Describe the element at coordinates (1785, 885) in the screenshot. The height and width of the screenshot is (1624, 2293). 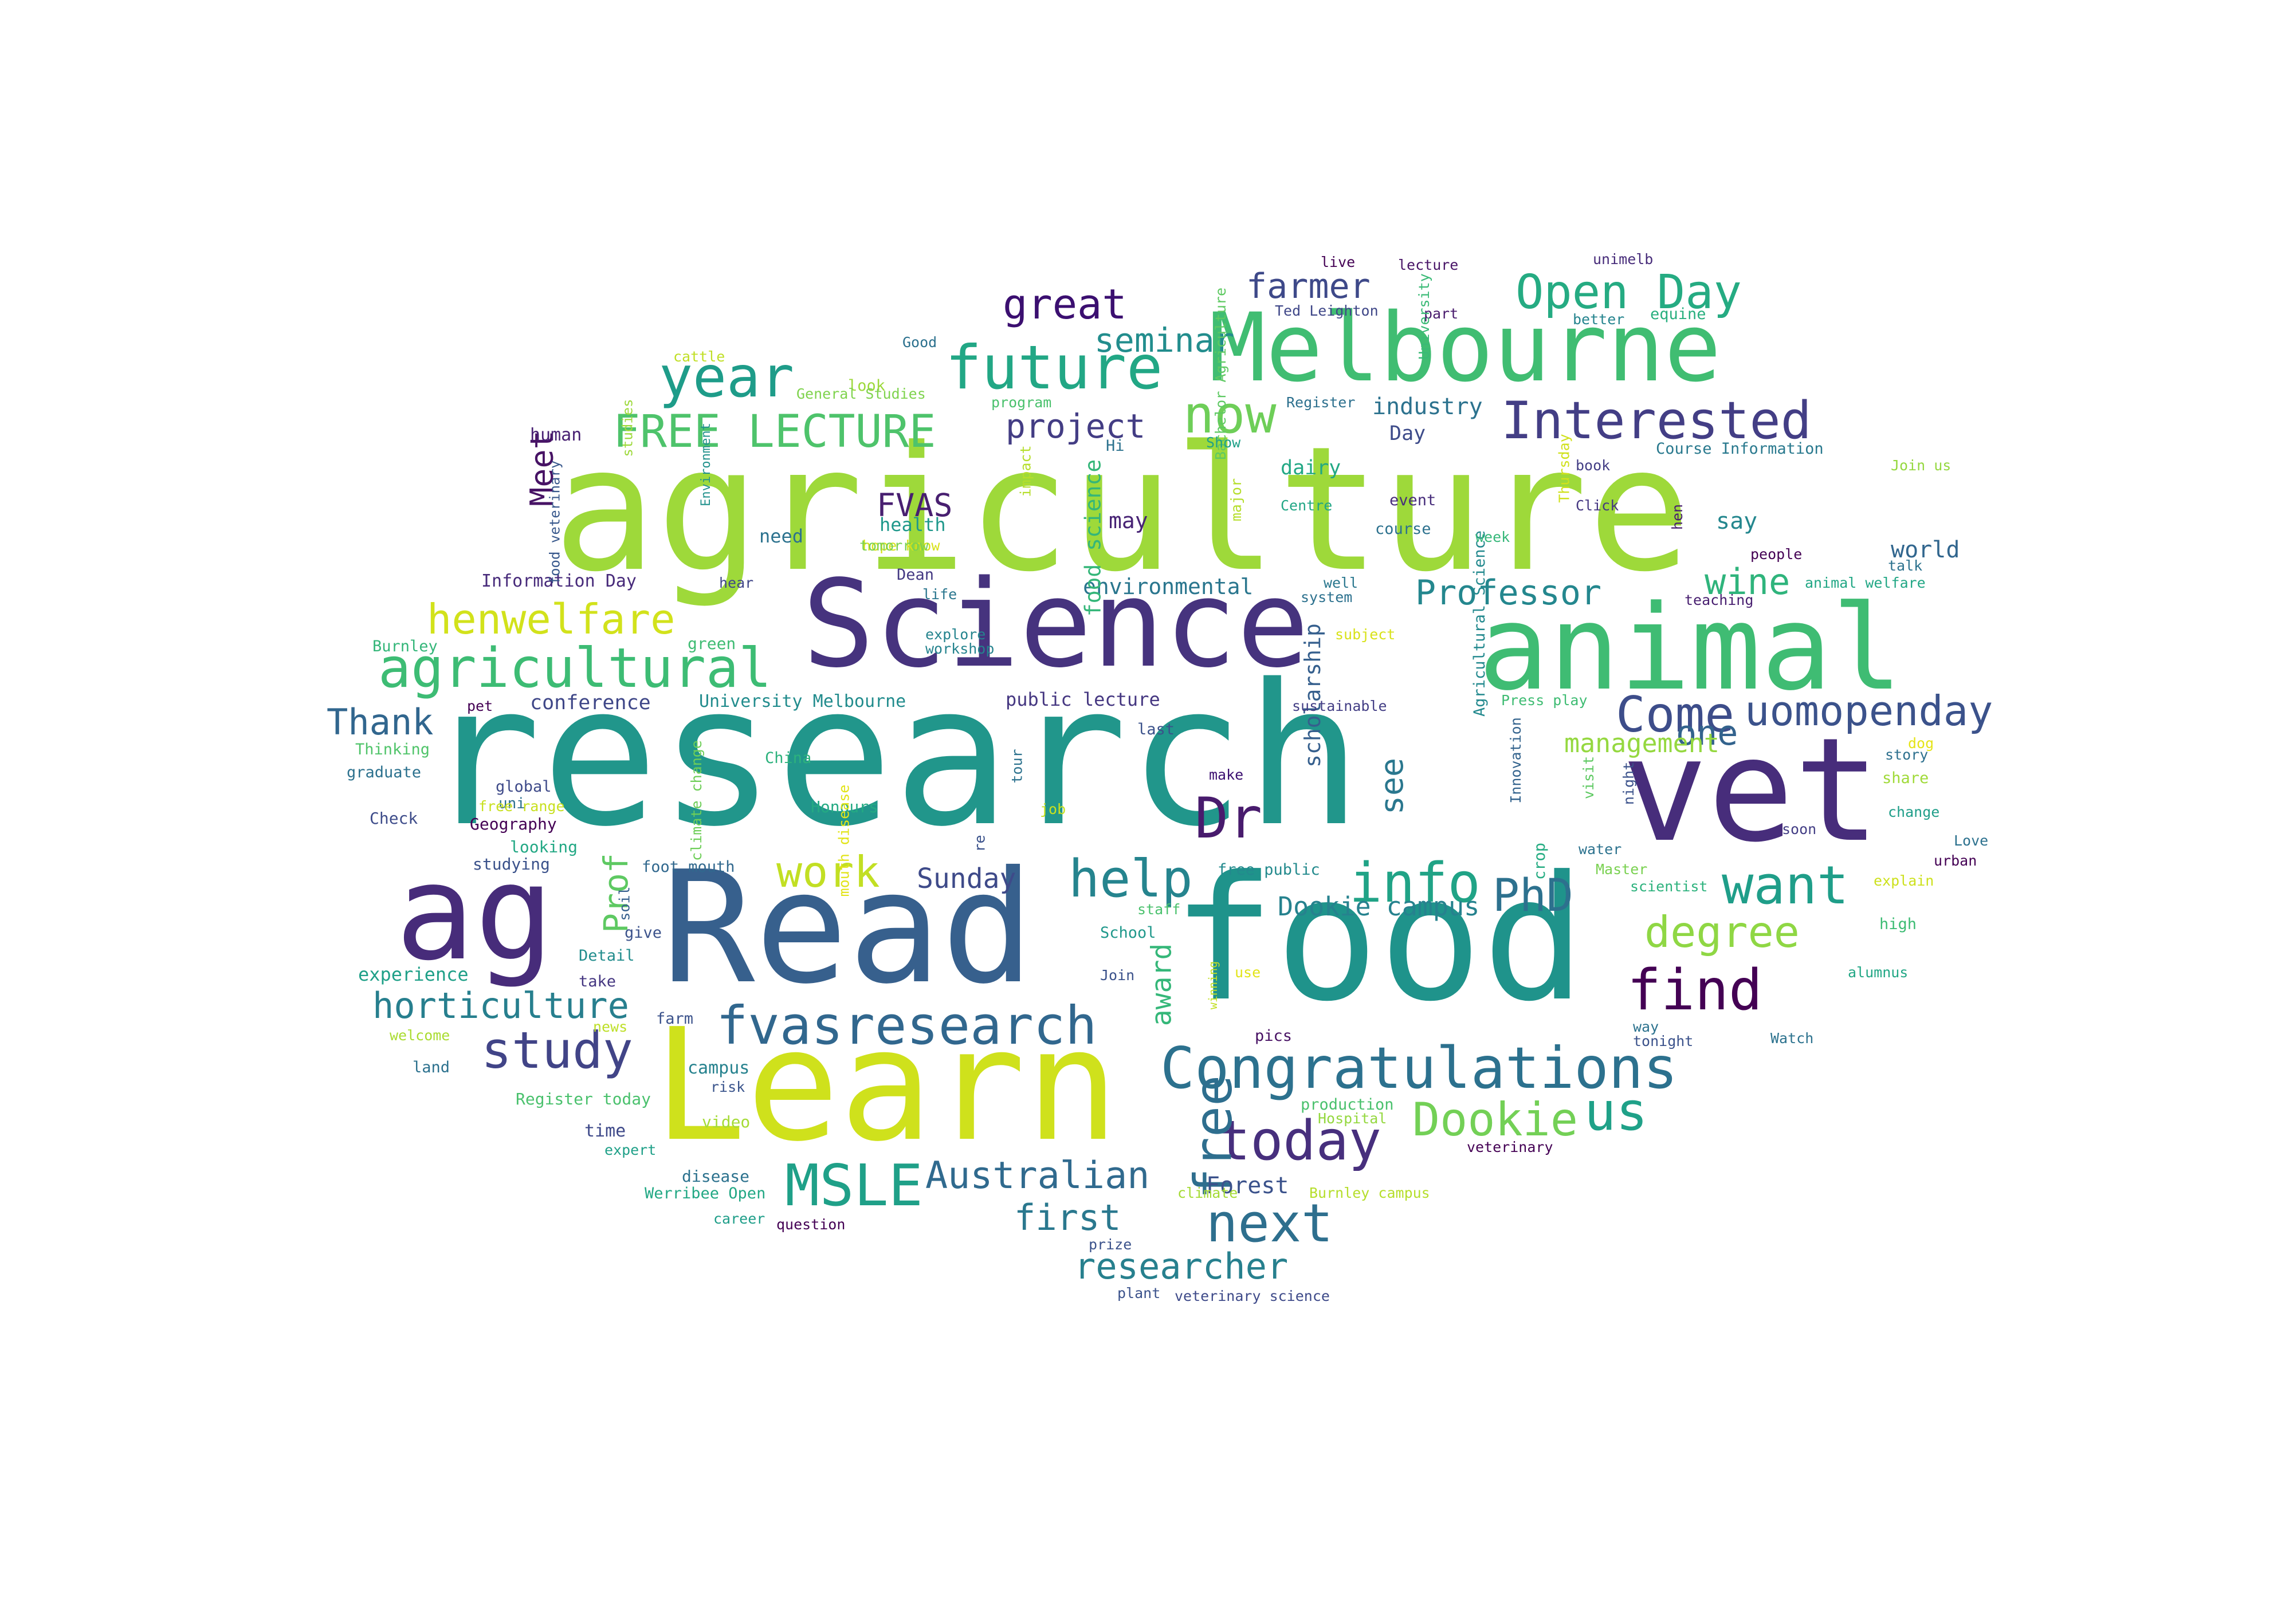
I see `cloud-word: want` at that location.